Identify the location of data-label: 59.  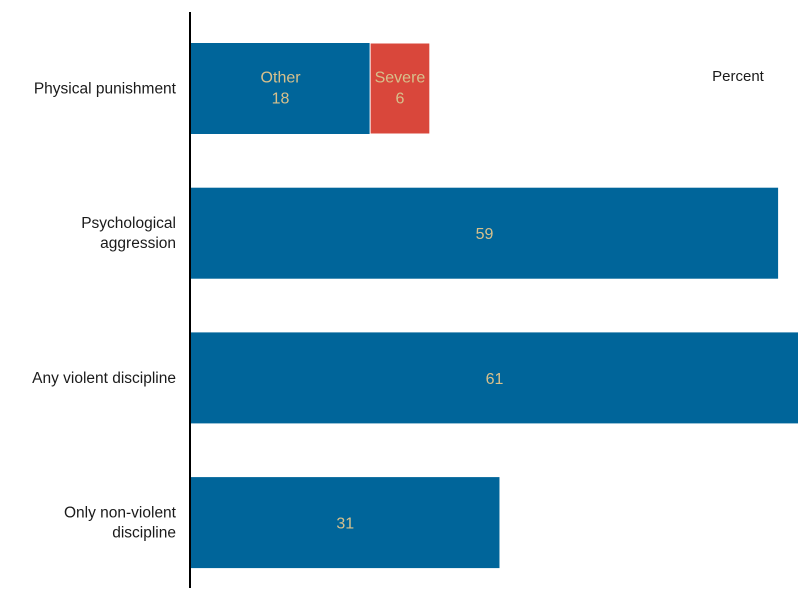
(485, 234).